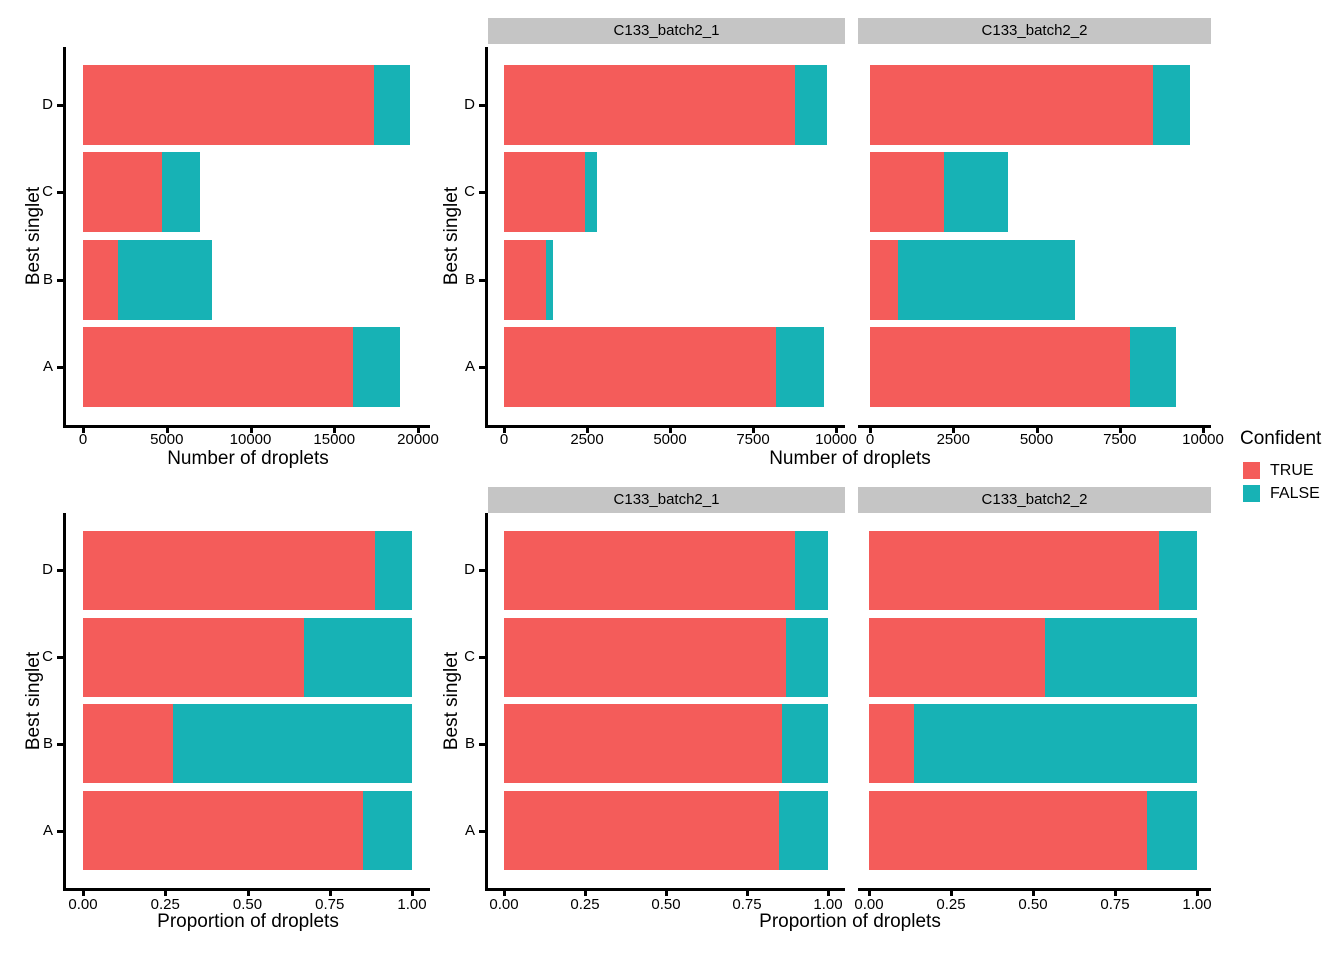 The width and height of the screenshot is (1344, 960). What do you see at coordinates (1251, 470) in the screenshot?
I see `legend-swatch-true-icon` at bounding box center [1251, 470].